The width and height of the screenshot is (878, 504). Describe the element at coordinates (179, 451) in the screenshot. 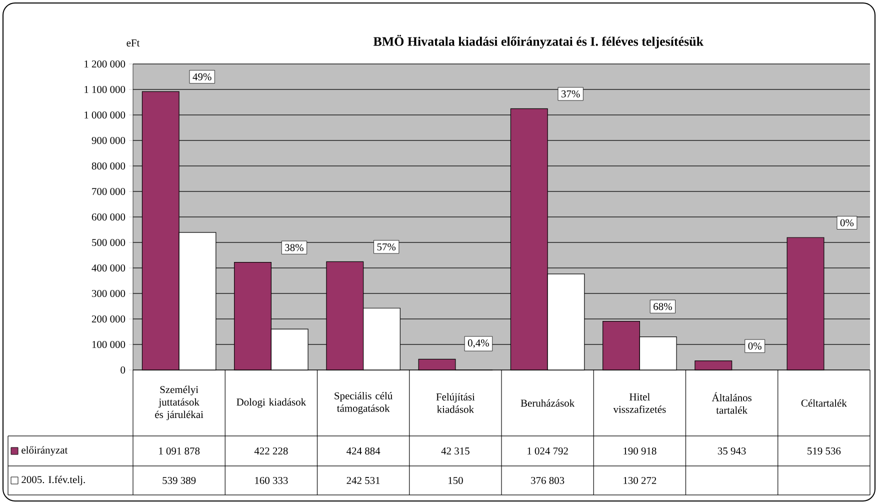

I see `data-label: 1 091 878` at that location.